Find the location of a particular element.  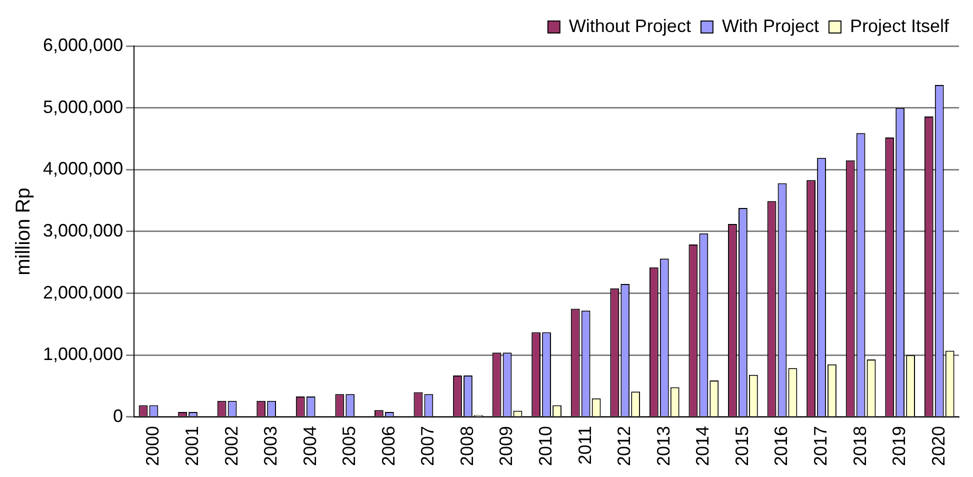

x-tick-label: 2001 is located at coordinates (192, 446).